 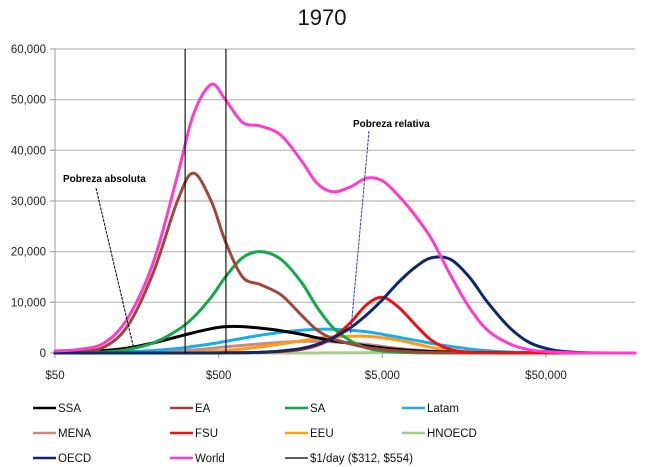 What do you see at coordinates (318, 409) in the screenshot?
I see `legend-label: SA` at bounding box center [318, 409].